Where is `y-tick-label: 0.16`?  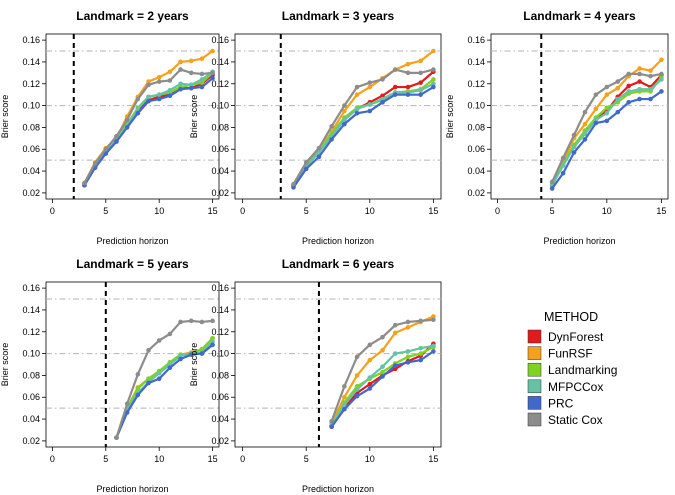 y-tick-label: 0.16 is located at coordinates (220, 40).